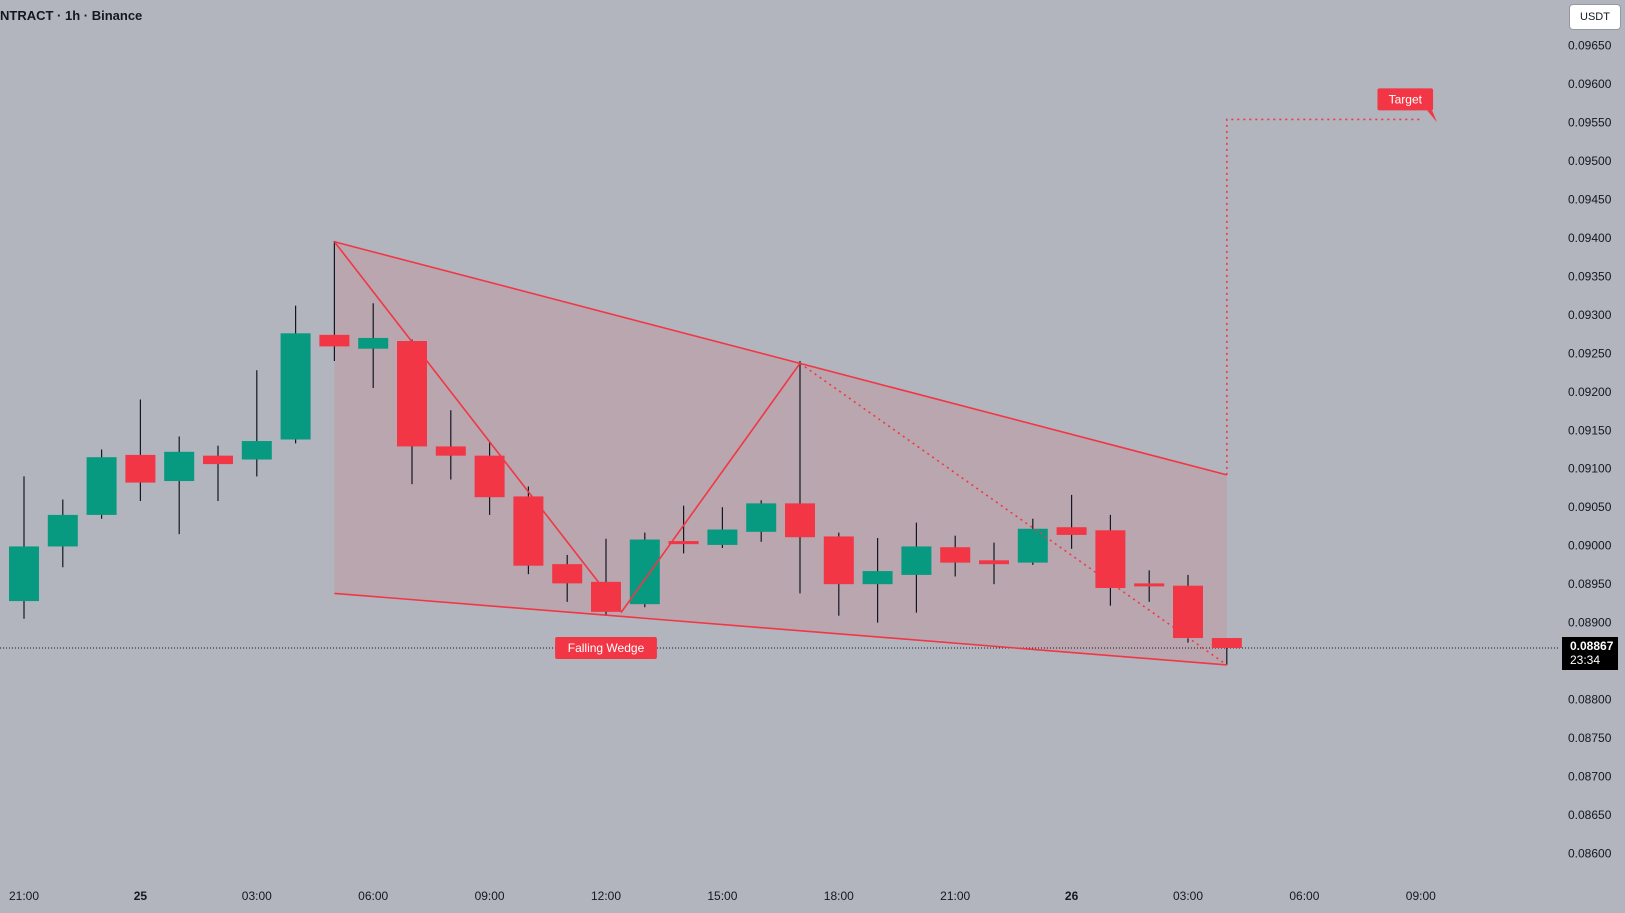 The height and width of the screenshot is (913, 1625). Describe the element at coordinates (71, 15) in the screenshot. I see `symbol-title: NTRACT · 1h · Binance` at that location.